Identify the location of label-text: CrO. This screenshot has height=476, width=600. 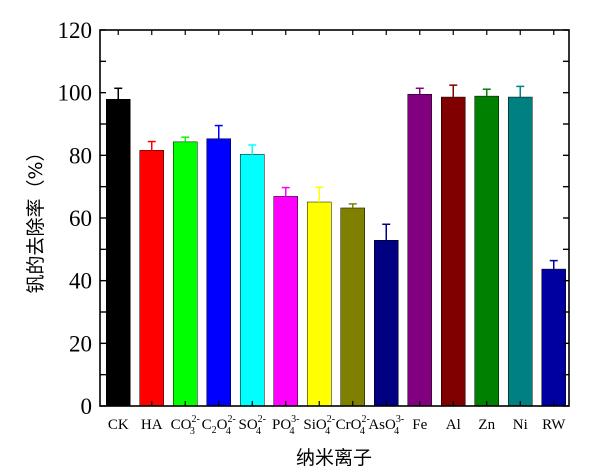
(349, 425).